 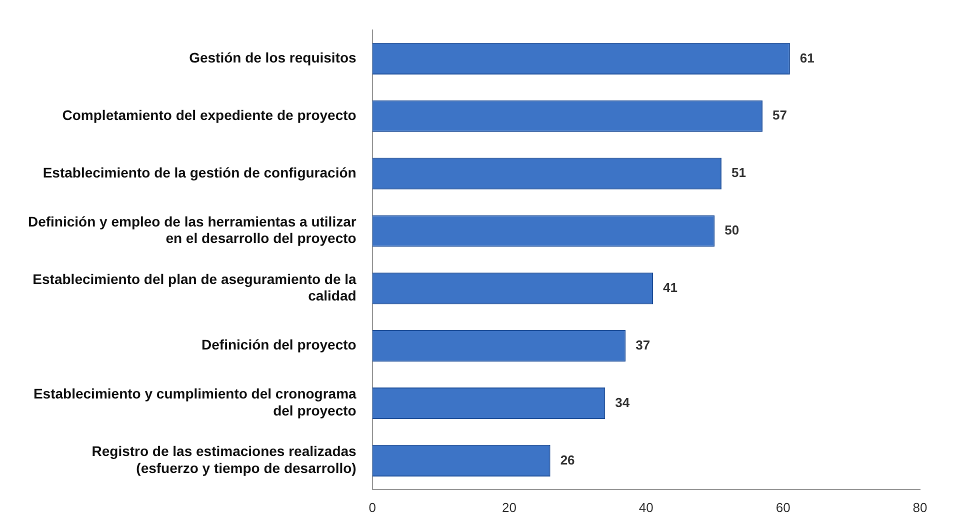 What do you see at coordinates (920, 507) in the screenshot?
I see `x-tick-label: 80` at bounding box center [920, 507].